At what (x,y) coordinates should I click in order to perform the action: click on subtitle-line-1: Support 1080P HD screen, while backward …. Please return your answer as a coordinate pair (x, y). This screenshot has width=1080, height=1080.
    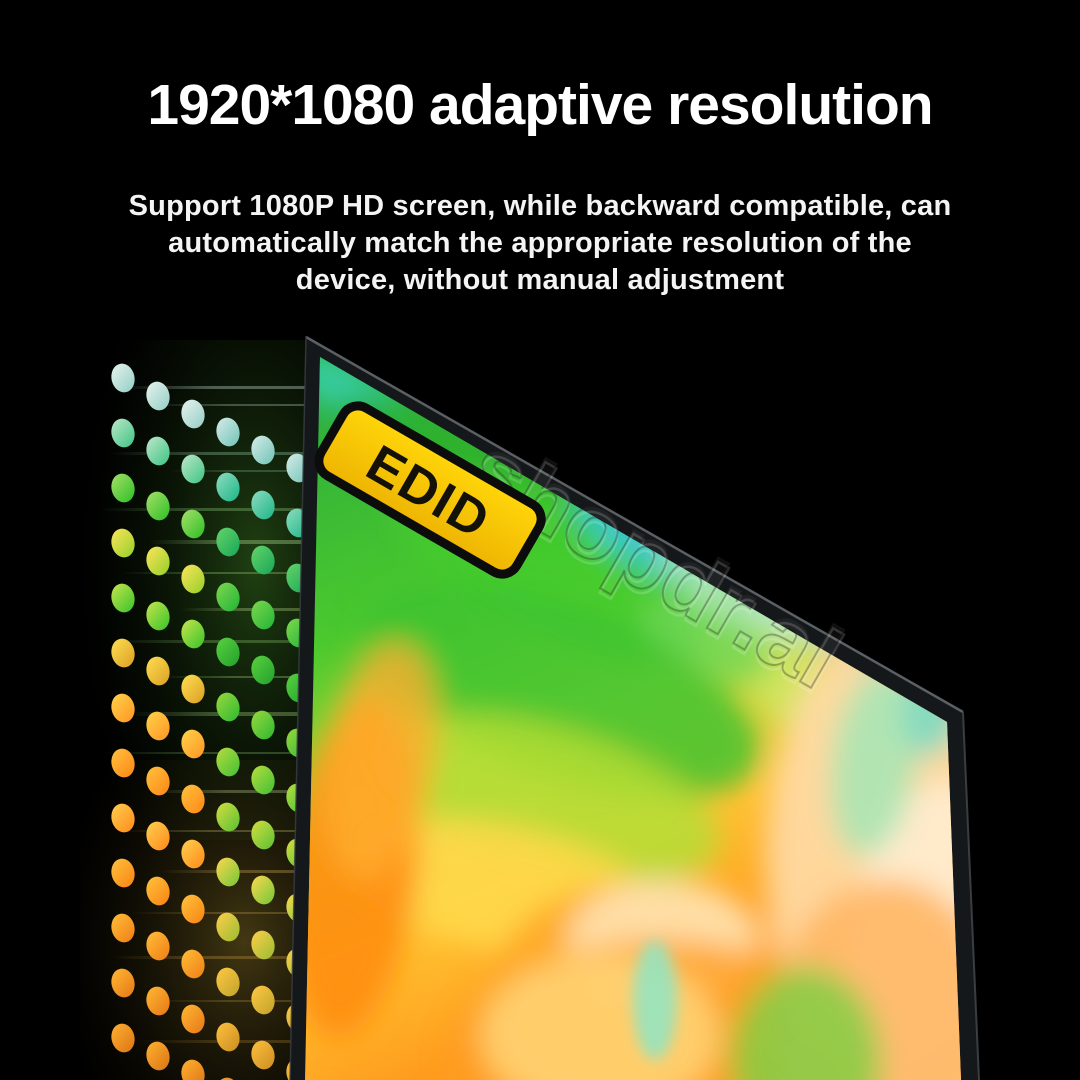
    Looking at the image, I should click on (540, 206).